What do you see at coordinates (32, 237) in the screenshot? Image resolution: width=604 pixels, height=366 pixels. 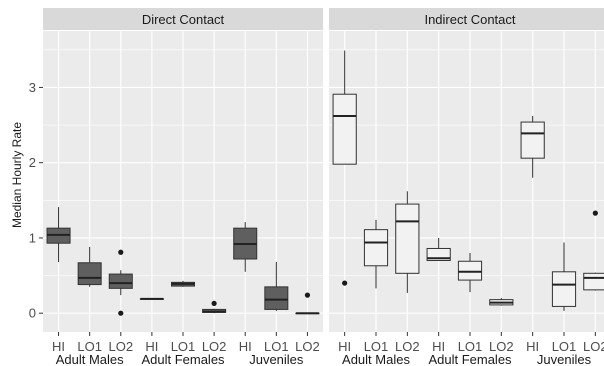 I see `y-tick-label: 1` at bounding box center [32, 237].